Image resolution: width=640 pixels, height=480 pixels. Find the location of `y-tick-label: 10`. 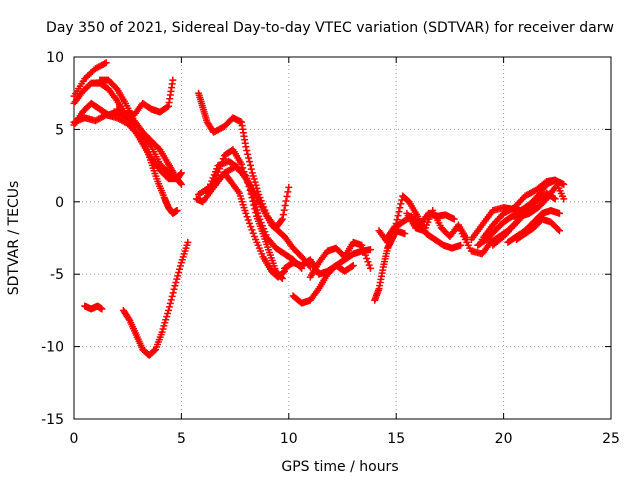

y-tick-label: 10 is located at coordinates (55, 58).